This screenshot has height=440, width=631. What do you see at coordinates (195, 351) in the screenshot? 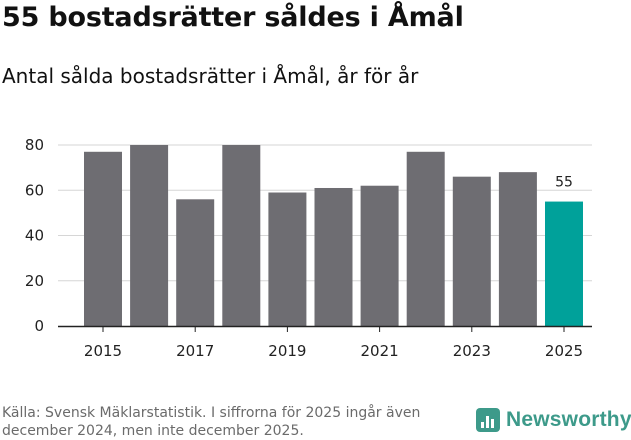
I see `x-tick-label: 2017` at bounding box center [195, 351].